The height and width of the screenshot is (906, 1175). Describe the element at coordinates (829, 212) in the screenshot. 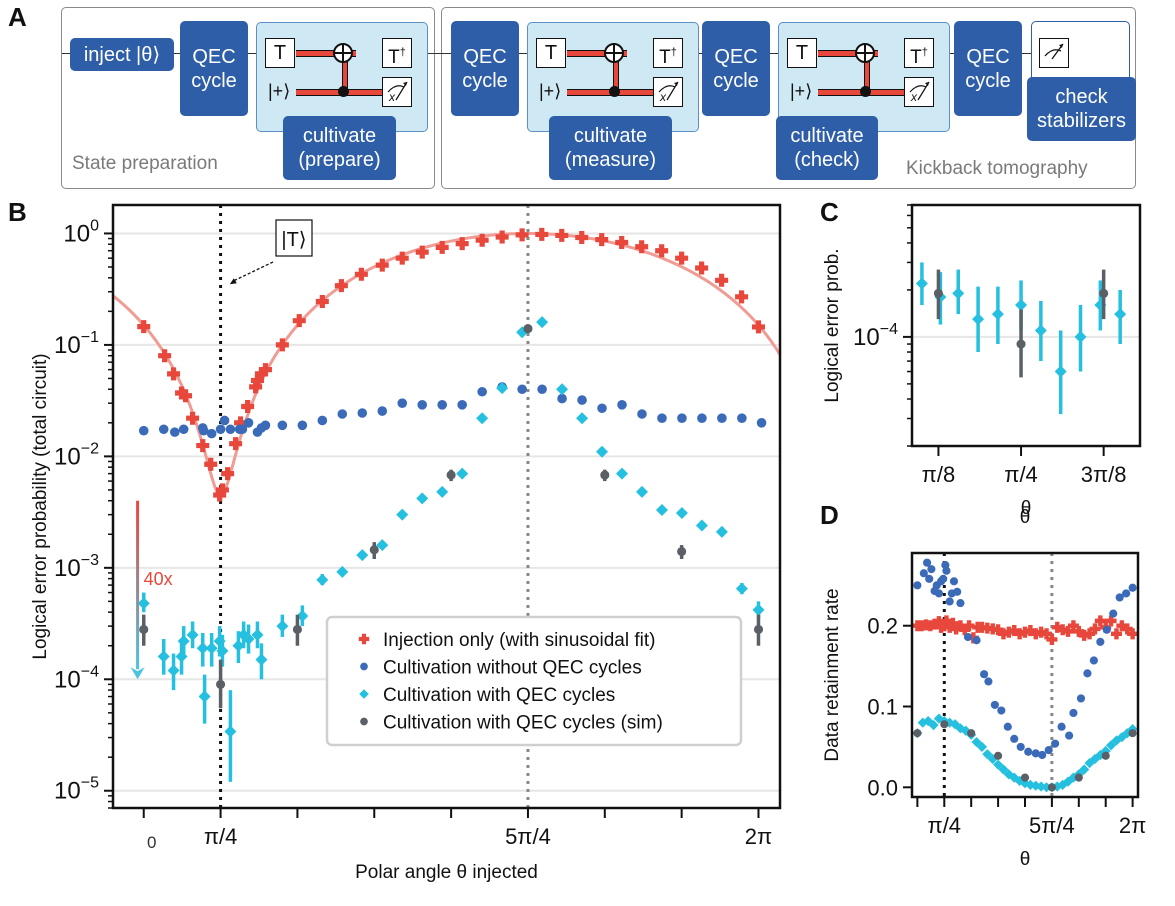

I see `panel-label-c: C` at that location.